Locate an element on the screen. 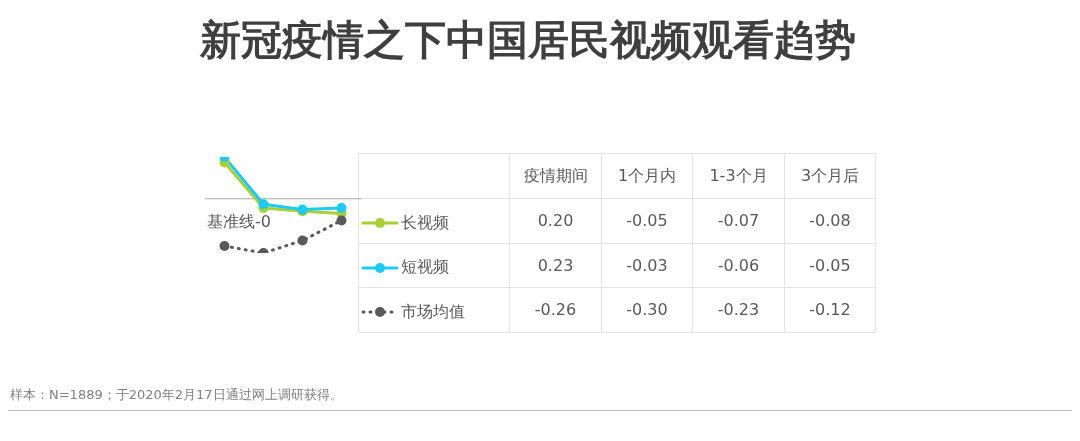 Image resolution: width=1080 pixels, height=441 pixels. category-label: 疫情期间 is located at coordinates (555, 176).